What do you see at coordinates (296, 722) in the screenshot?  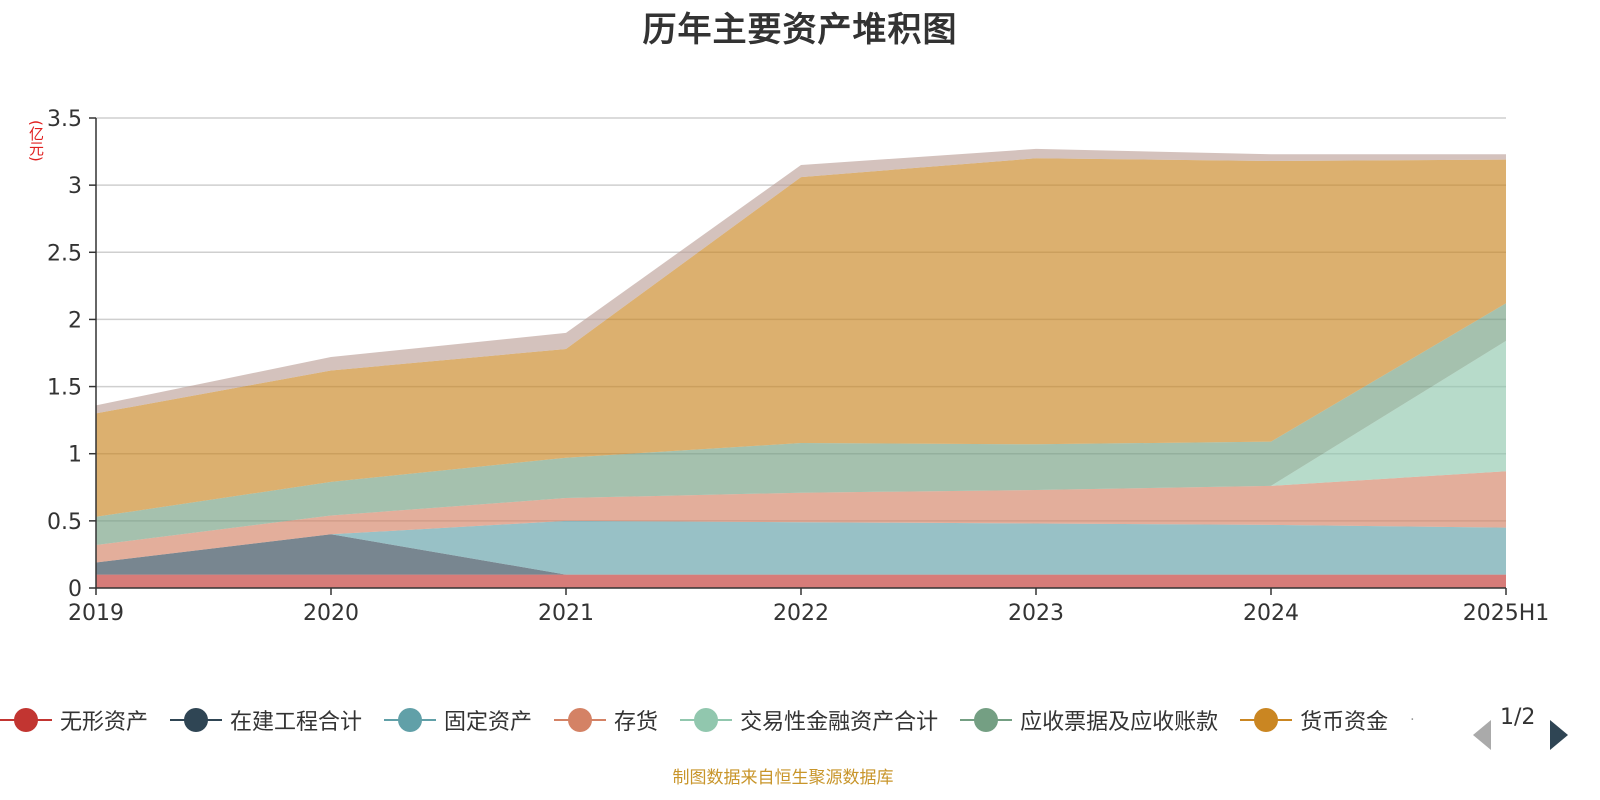 I see `legend-label: 在建工程合计` at bounding box center [296, 722].